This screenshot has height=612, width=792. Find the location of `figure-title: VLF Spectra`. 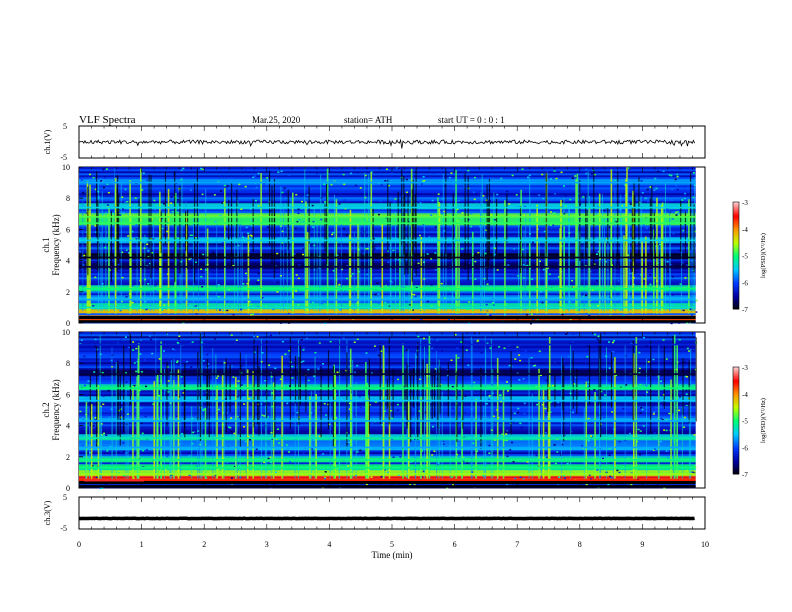

figure-title: VLF Spectra is located at coordinates (107, 120).